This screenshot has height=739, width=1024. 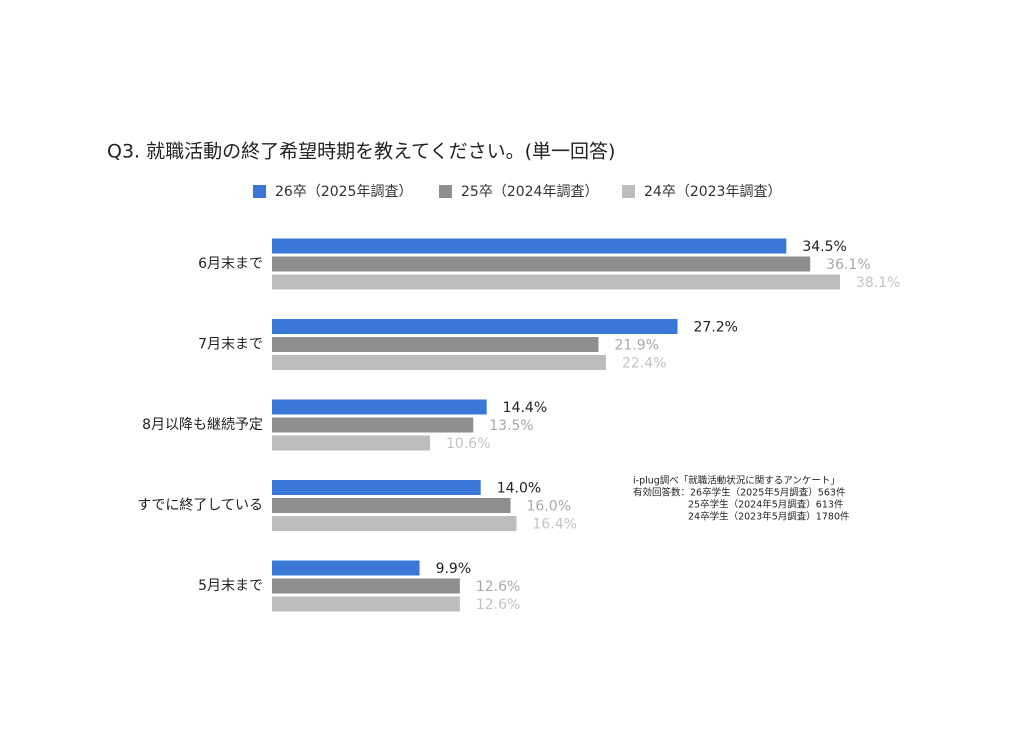 What do you see at coordinates (549, 507) in the screenshot?
I see `value-label: 16.0%` at bounding box center [549, 507].